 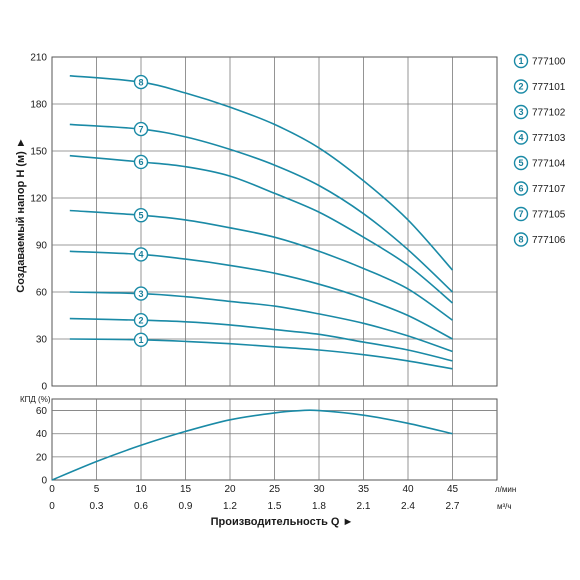 What do you see at coordinates (38, 152) in the screenshot?
I see `head-y-tick-label: 150` at bounding box center [38, 152].